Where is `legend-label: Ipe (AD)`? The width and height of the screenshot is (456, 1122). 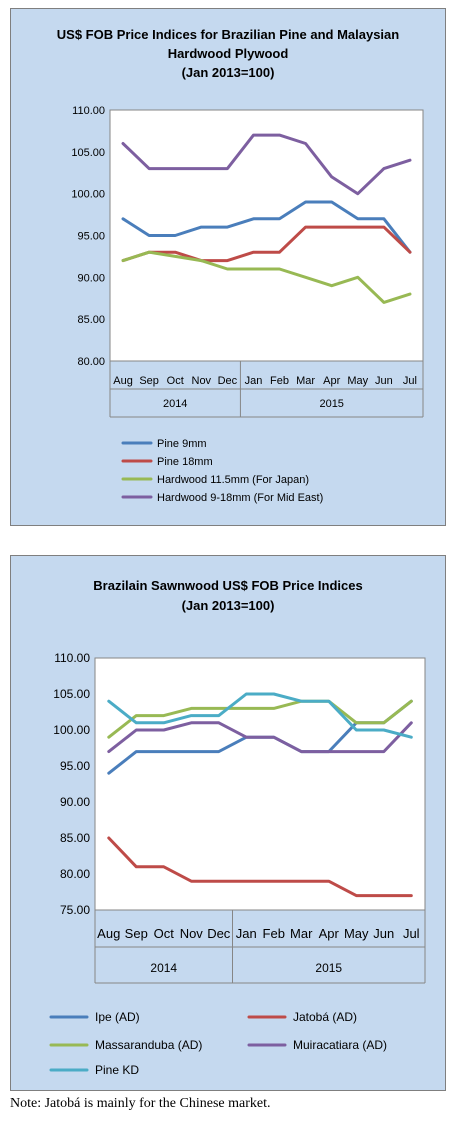
legend-label: Ipe (AD) is located at coordinates (117, 1017).